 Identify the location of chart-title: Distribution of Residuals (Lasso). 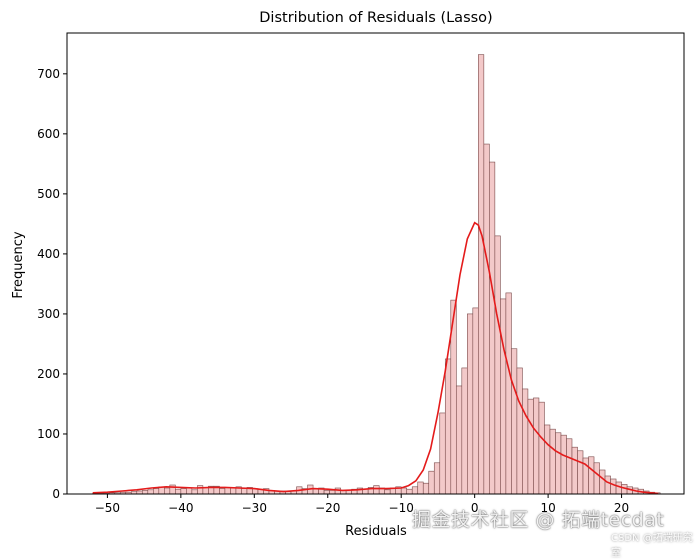
(375, 18).